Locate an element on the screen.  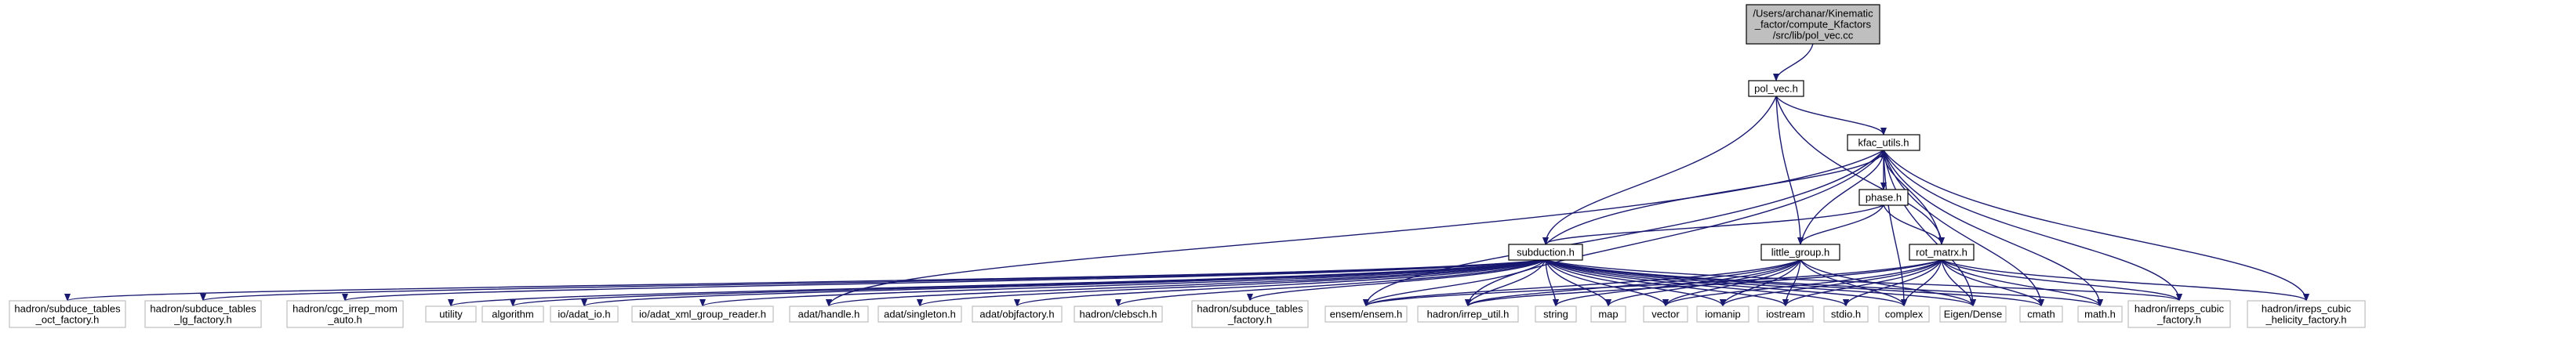
node-label: hadron/clebsch.h is located at coordinates (1118, 314).